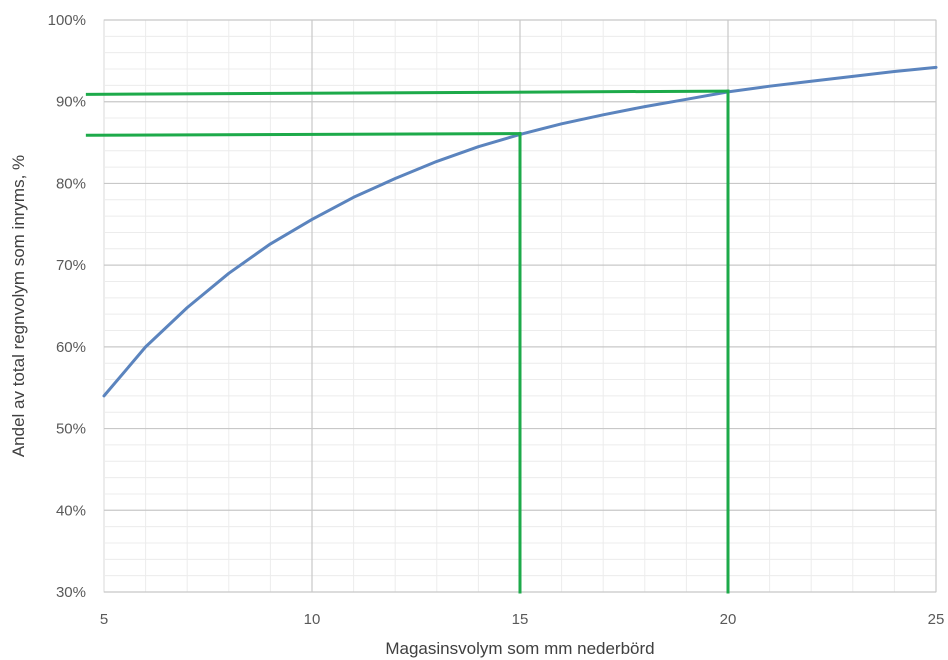 Image resolution: width=948 pixels, height=660 pixels. I want to click on y-tick-label: 30%, so click(71, 592).